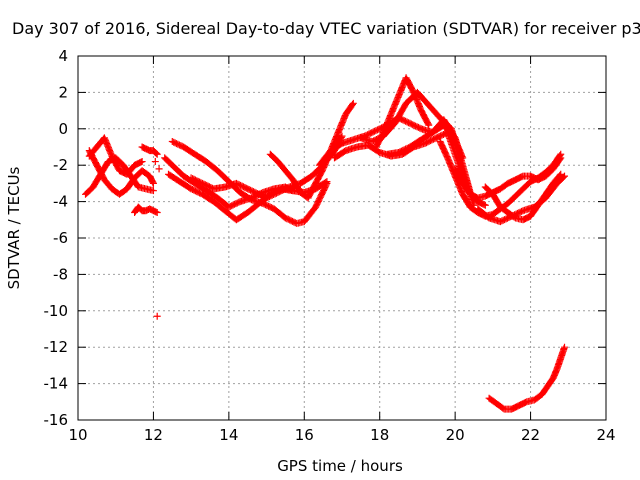 The height and width of the screenshot is (480, 640). I want to click on x-tick-label: 10, so click(77, 435).